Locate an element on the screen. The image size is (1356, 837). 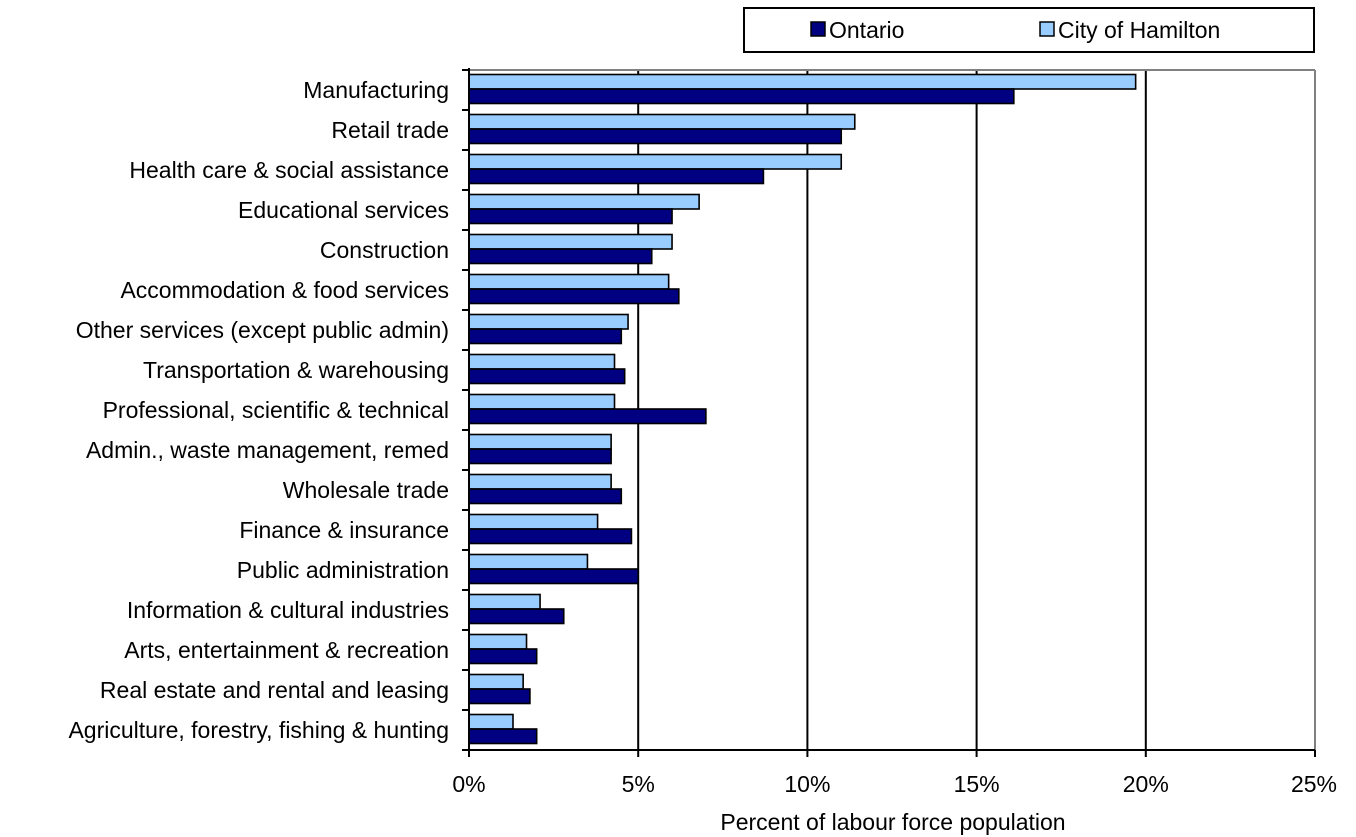
x-tick-label: 5% is located at coordinates (638, 784).